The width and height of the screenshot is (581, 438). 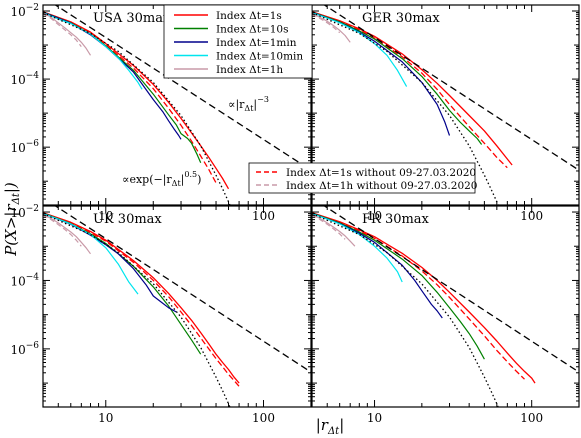 I want to click on y-axis-title: P(X>|rΔt|), so click(x=12, y=219).